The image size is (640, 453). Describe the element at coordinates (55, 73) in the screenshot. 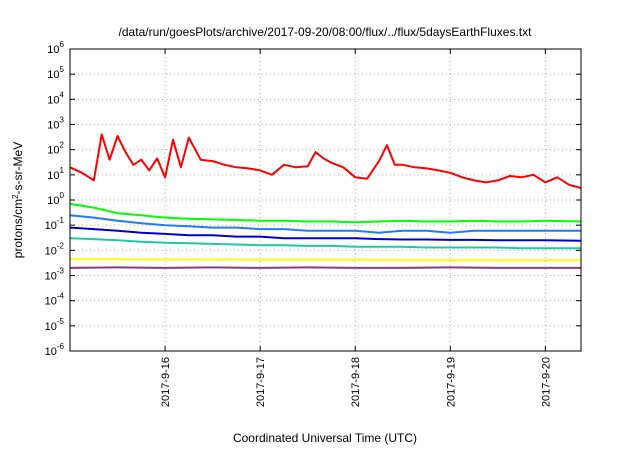

I see `y-tick-label: 10⁵` at that location.